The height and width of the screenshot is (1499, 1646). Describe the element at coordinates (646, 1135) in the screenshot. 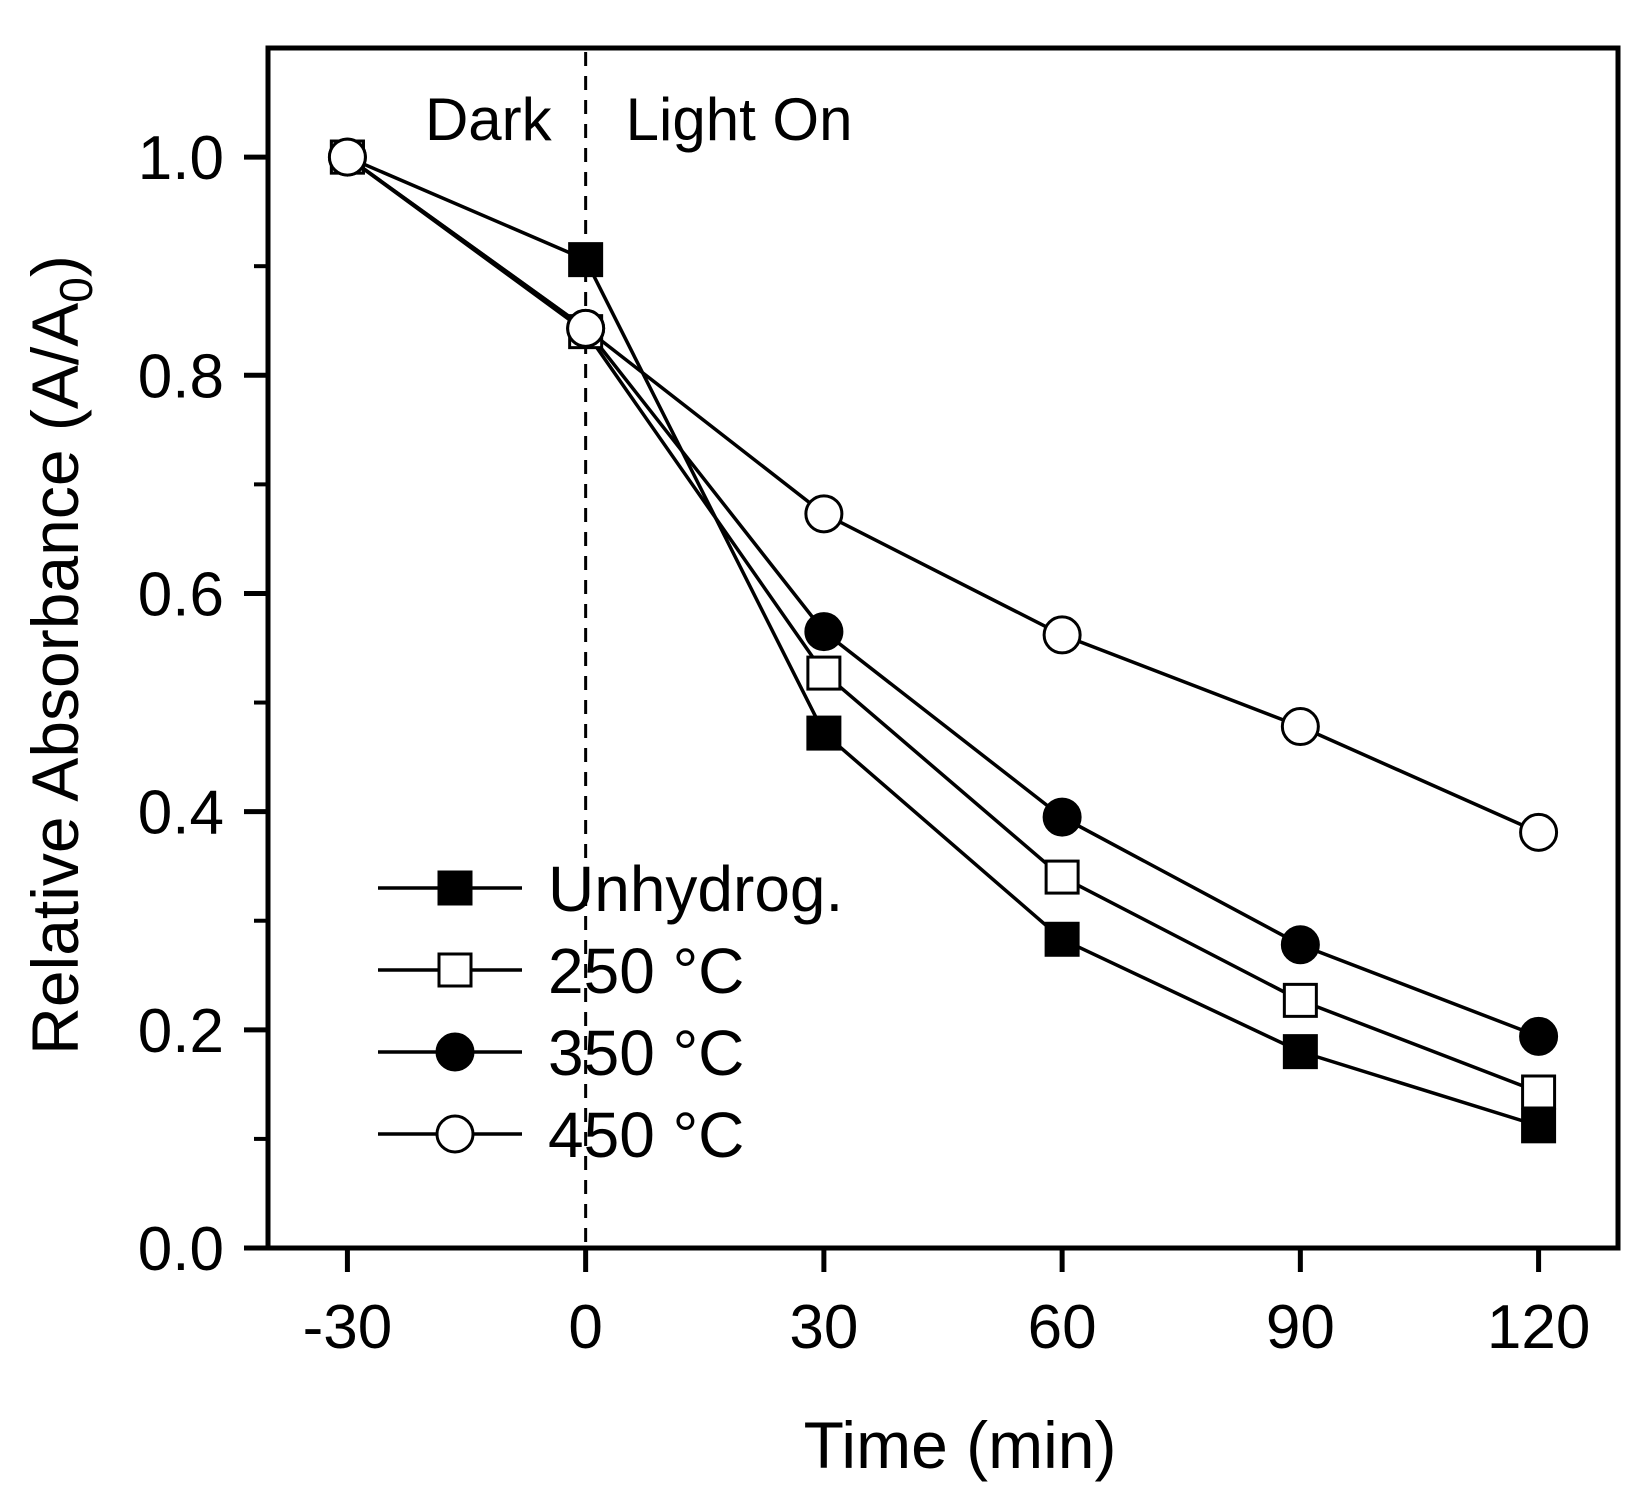

I see `legend-label-3: 450 °C` at that location.